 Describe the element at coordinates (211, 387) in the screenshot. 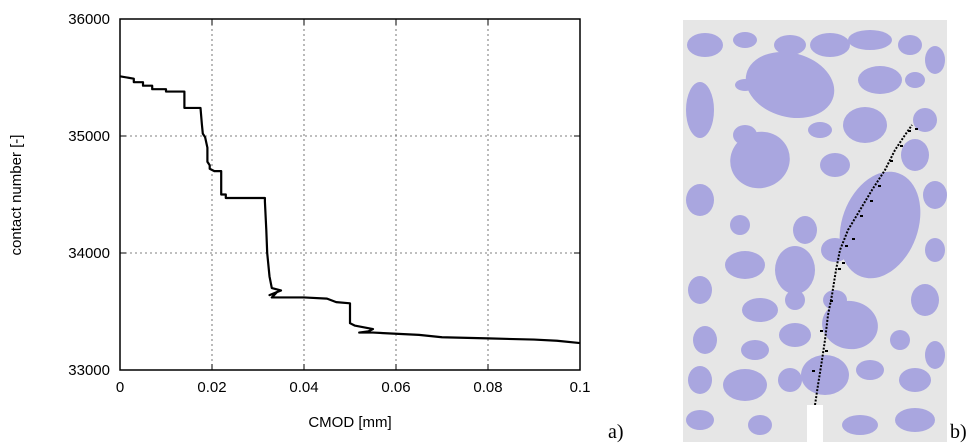

I see `x-tick-label: 0.02` at that location.